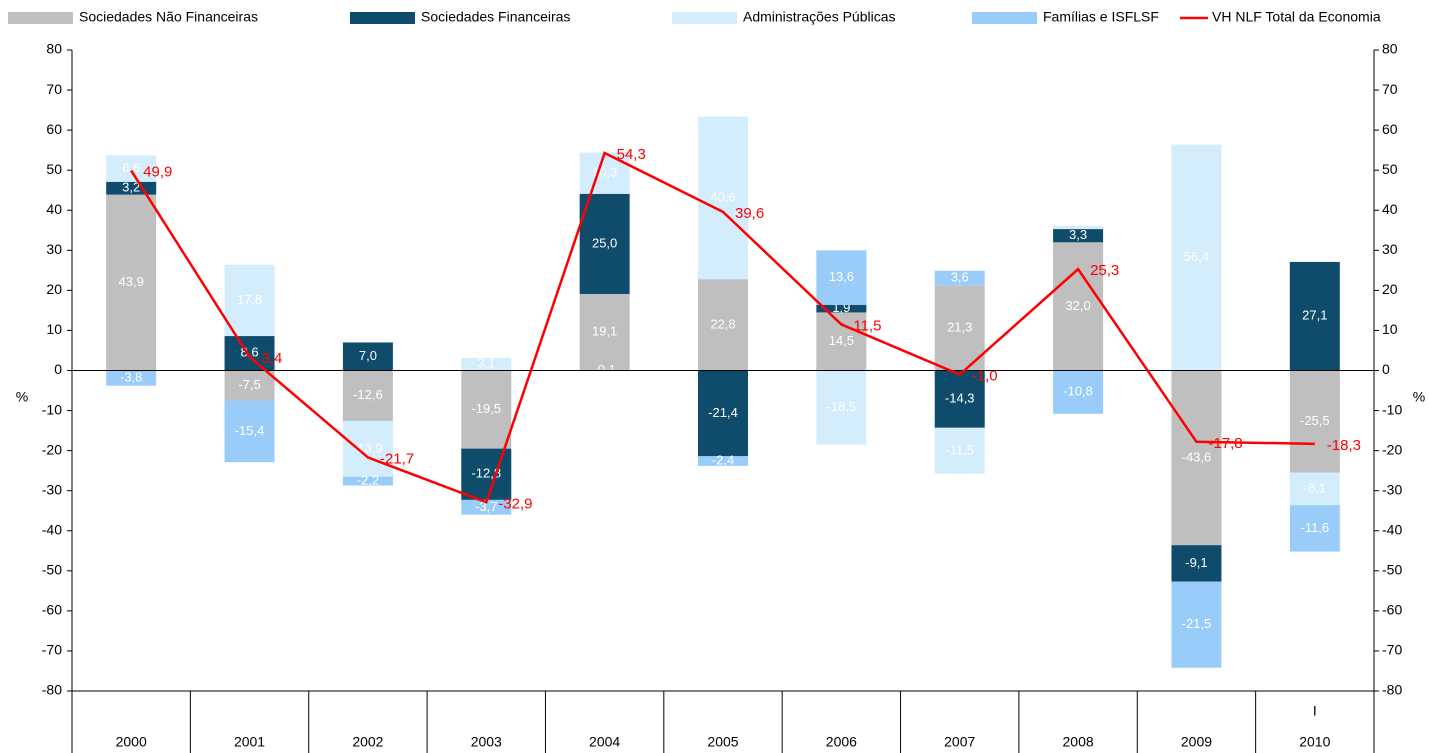  I want to click on legend-label: Sociedades Financeiras, so click(495, 17).